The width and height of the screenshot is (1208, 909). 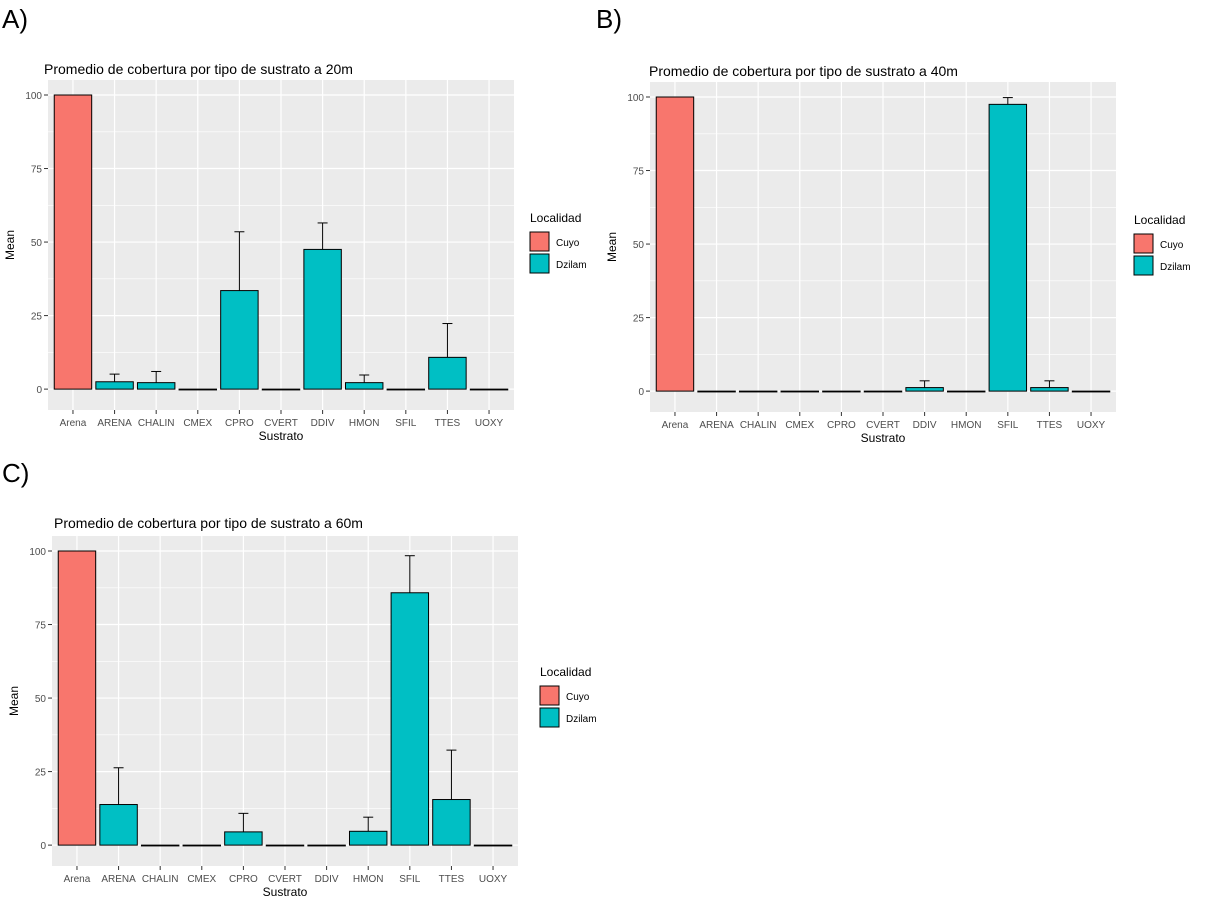 I want to click on y-tick-label: 25, so click(x=639, y=319).